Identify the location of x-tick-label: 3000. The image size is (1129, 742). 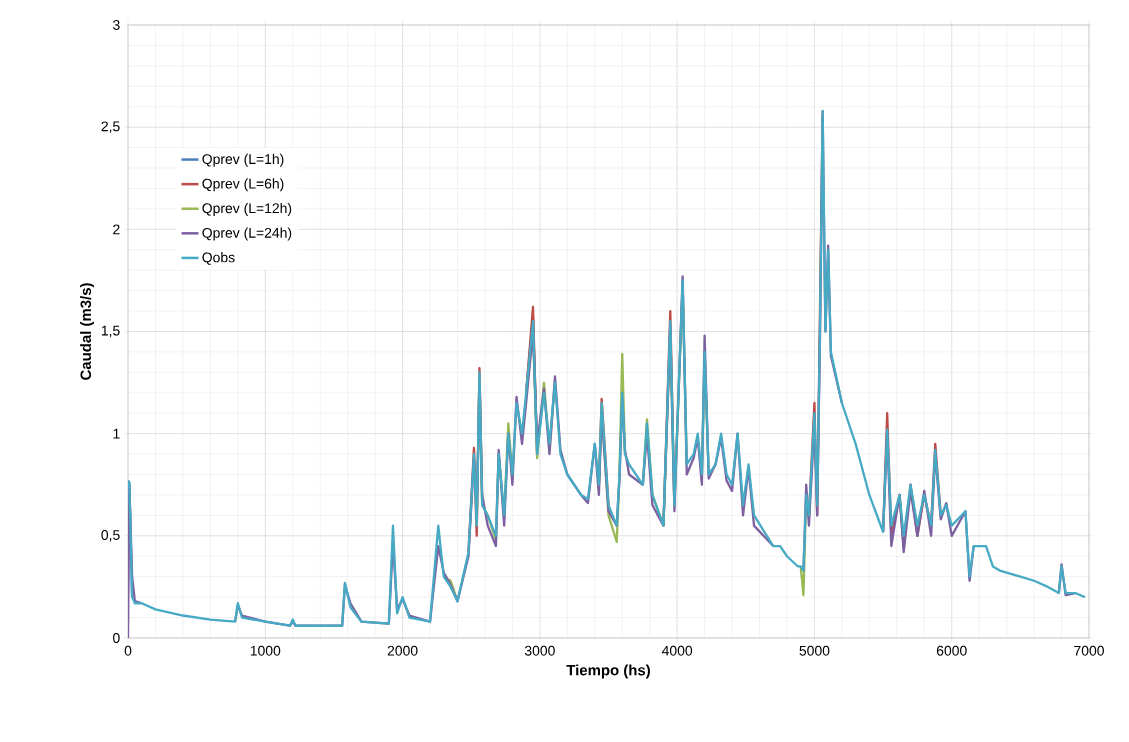
(539, 650).